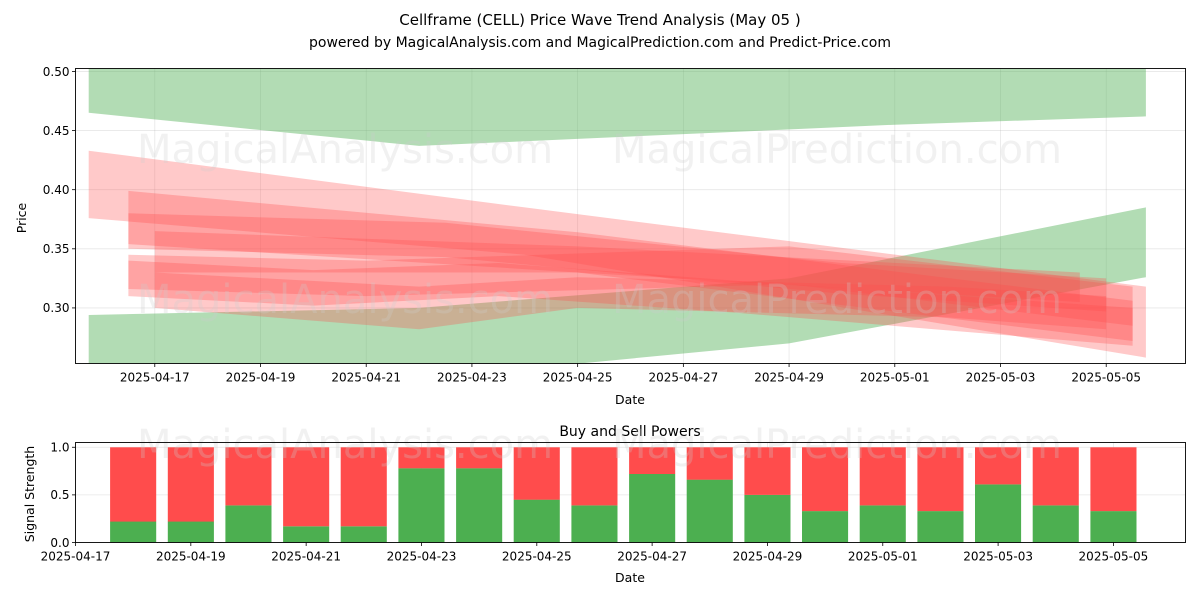 The width and height of the screenshot is (1200, 600). I want to click on watermark-left: MagicalAnalysis.com, so click(345, 150).